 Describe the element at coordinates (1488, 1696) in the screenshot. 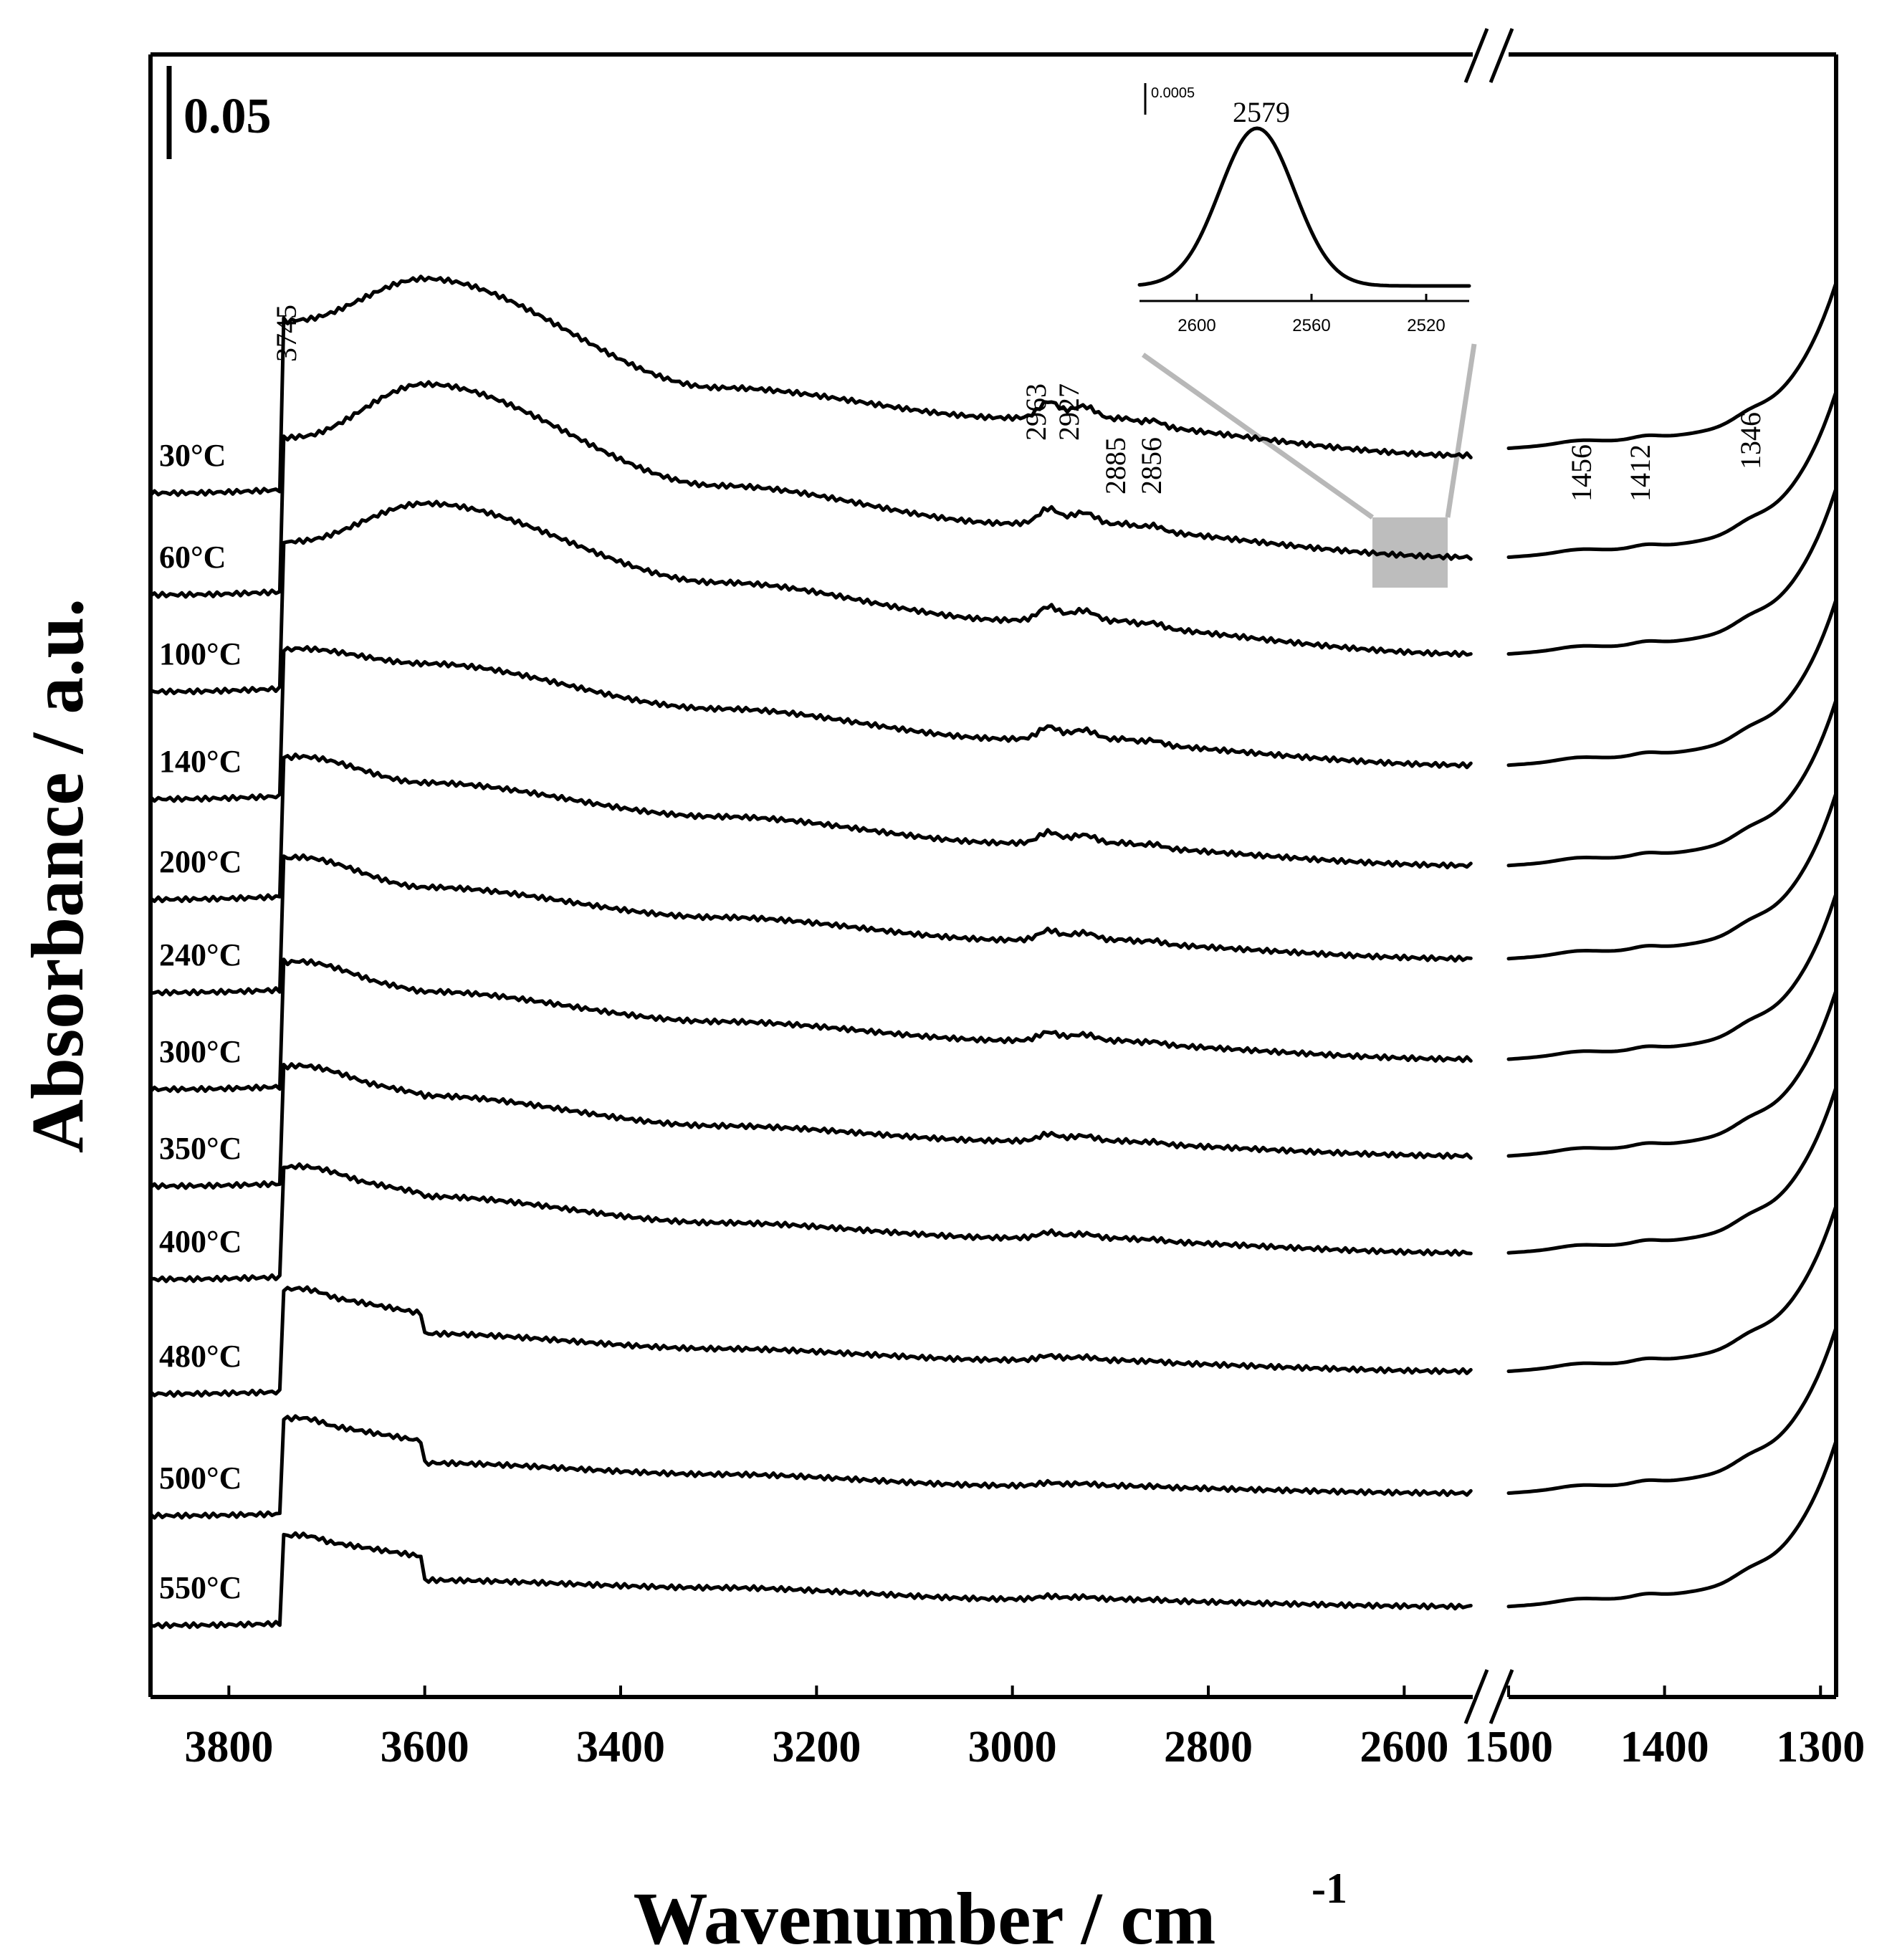

I see `axis-break-bottom` at that location.